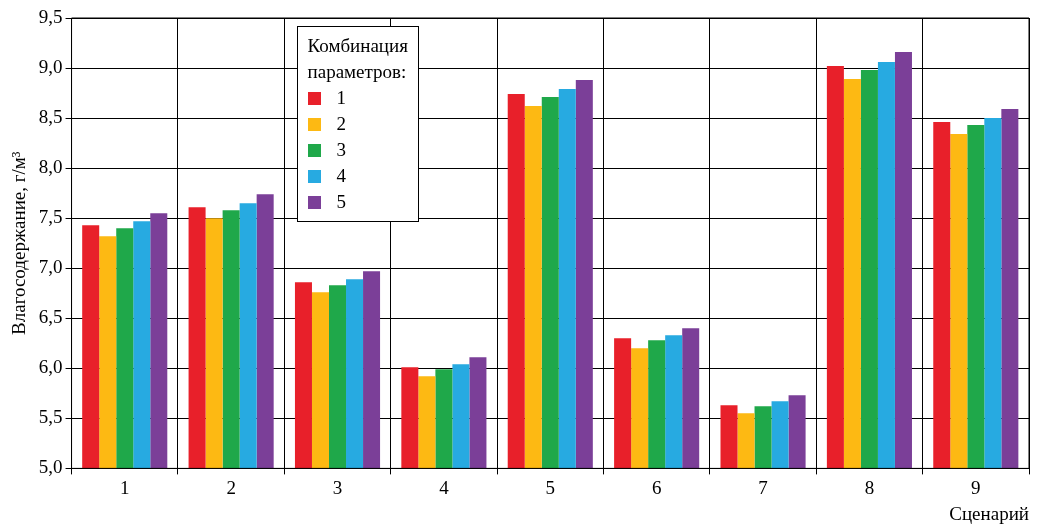  What do you see at coordinates (50, 167) in the screenshot?
I see `y-tick-label: 8,0` at bounding box center [50, 167].